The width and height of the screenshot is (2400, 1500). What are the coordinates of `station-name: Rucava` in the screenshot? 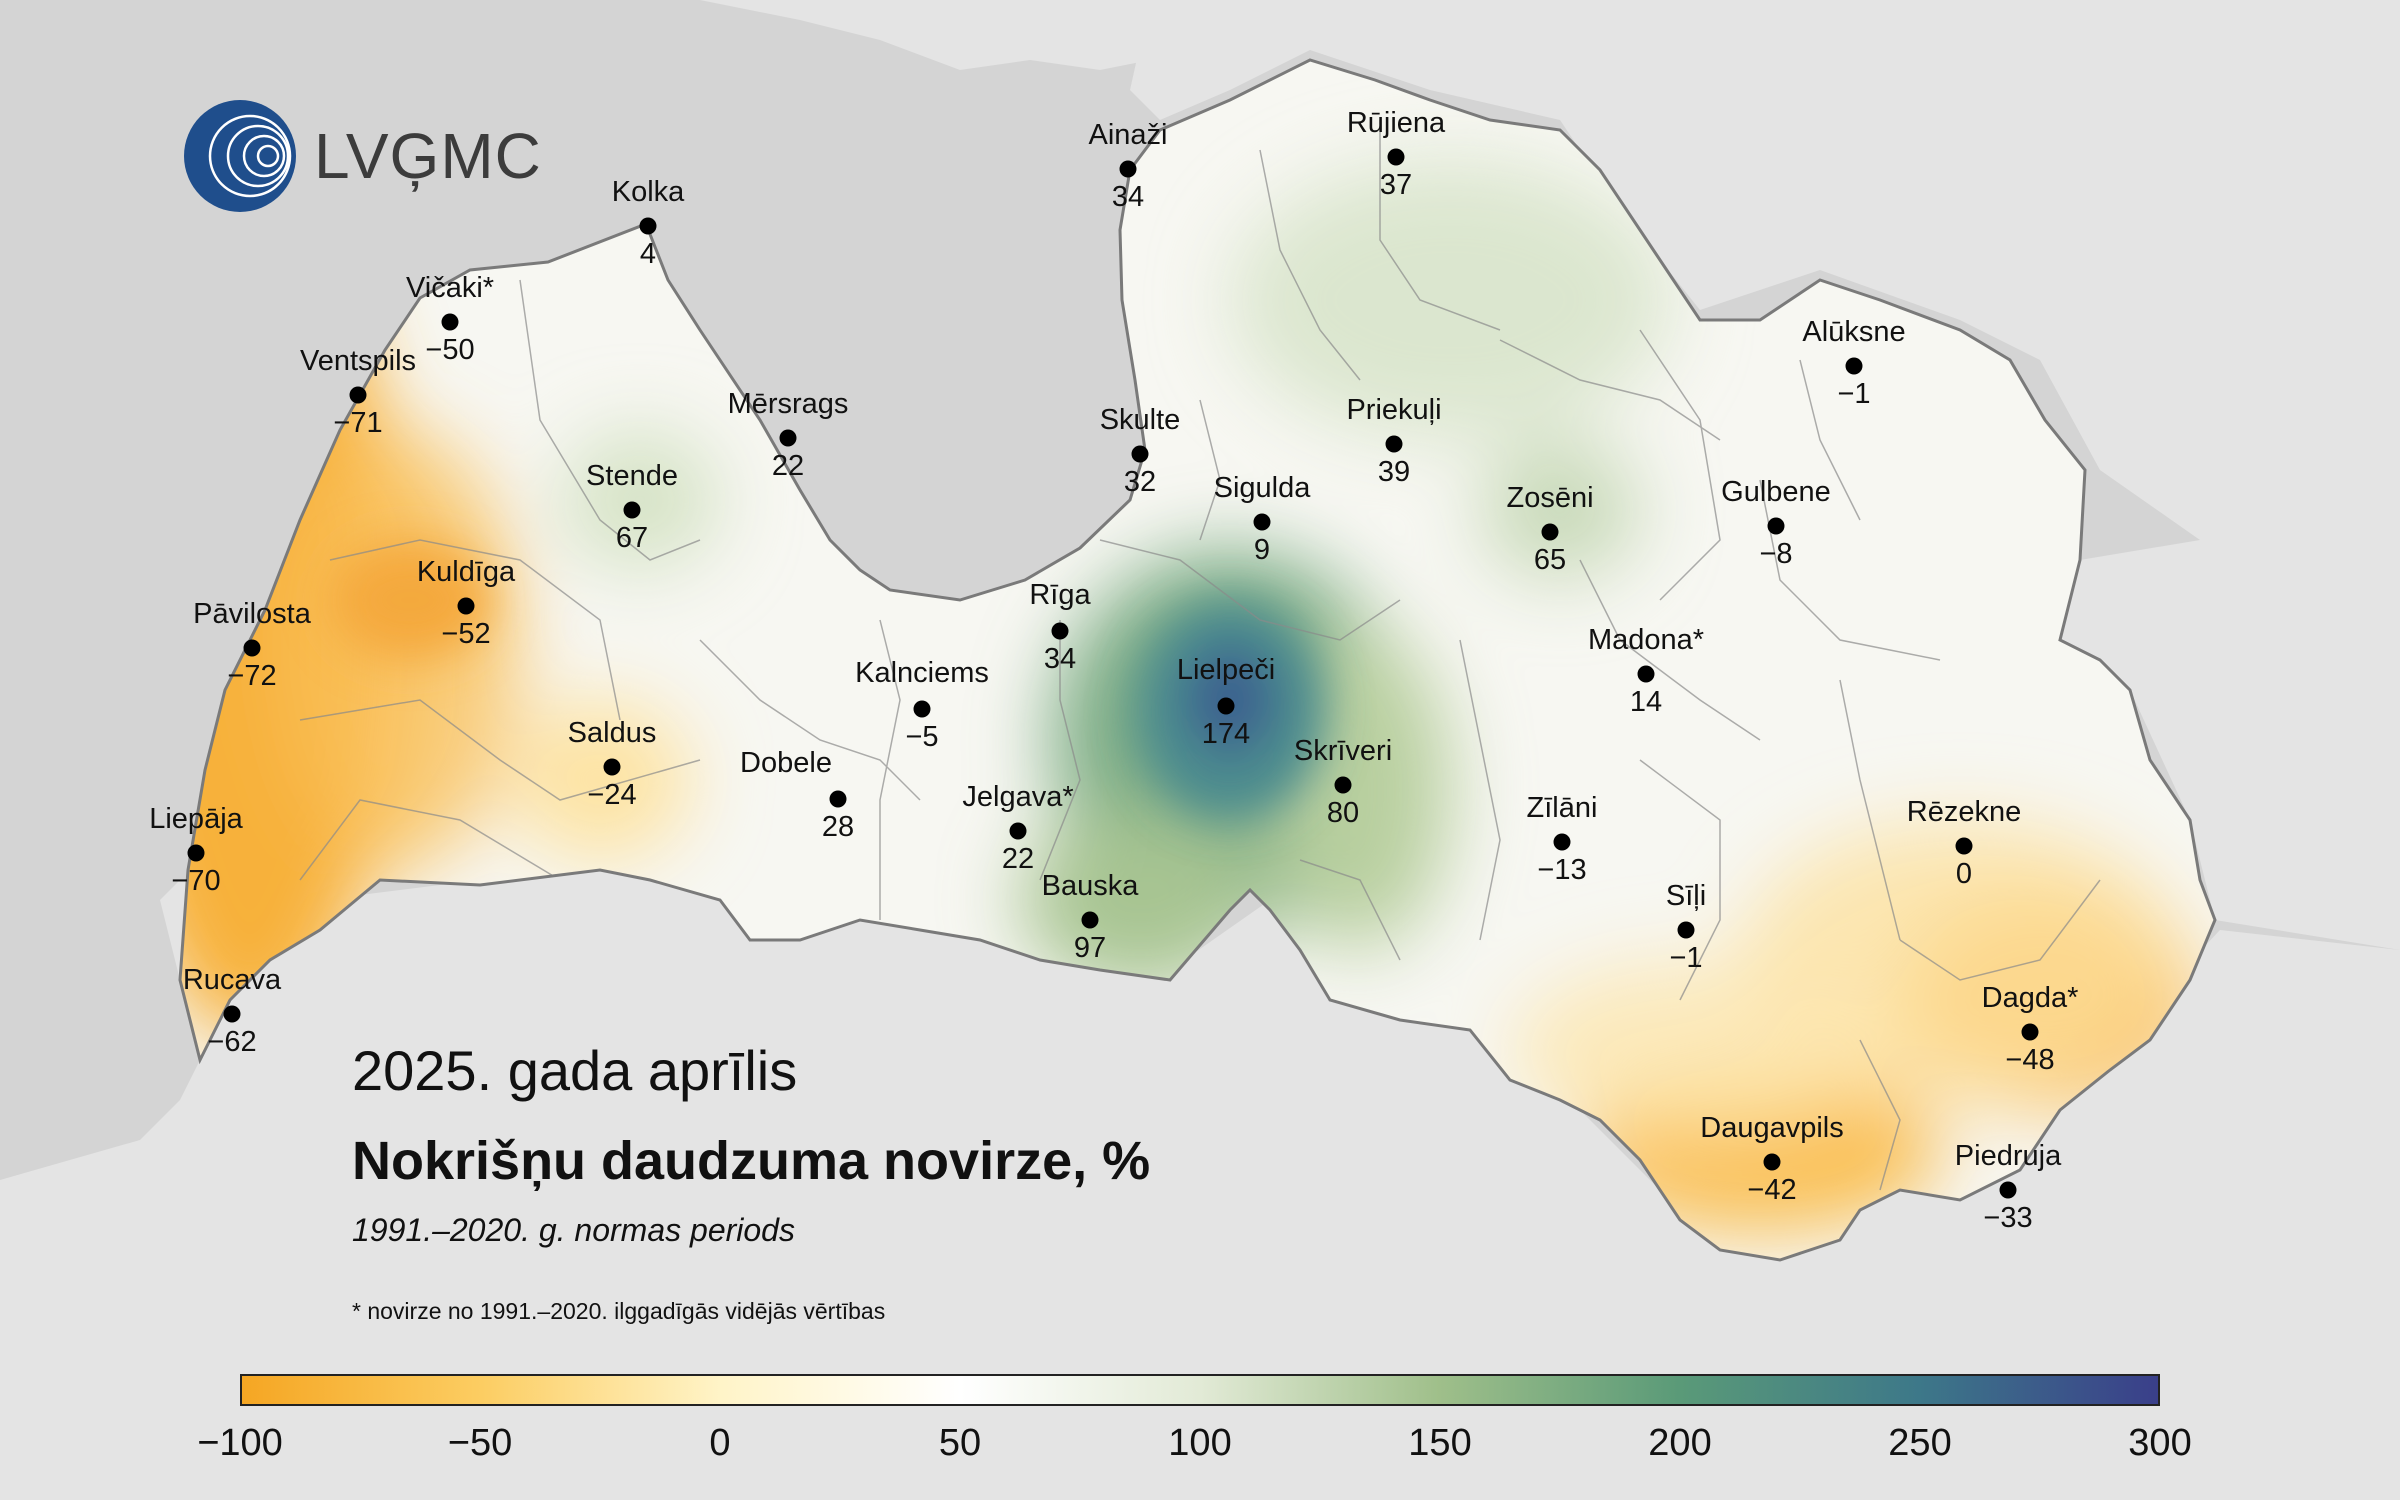 It's located at (232, 980).